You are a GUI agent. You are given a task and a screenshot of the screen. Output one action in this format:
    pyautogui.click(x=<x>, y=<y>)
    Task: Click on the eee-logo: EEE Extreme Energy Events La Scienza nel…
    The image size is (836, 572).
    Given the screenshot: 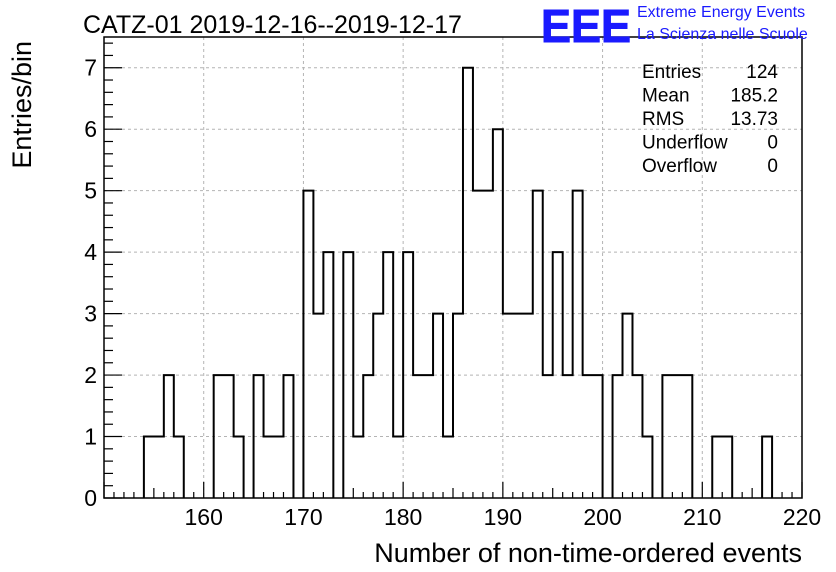 What is the action you would take?
    pyautogui.click(x=674, y=26)
    